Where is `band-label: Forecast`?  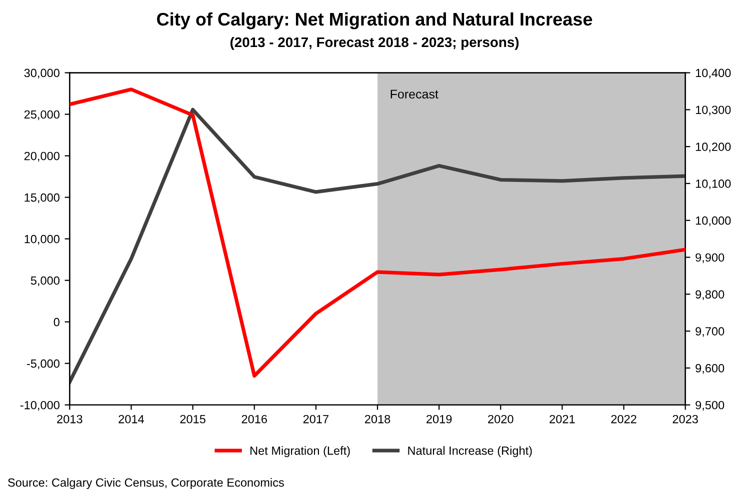 band-label: Forecast is located at coordinates (414, 94).